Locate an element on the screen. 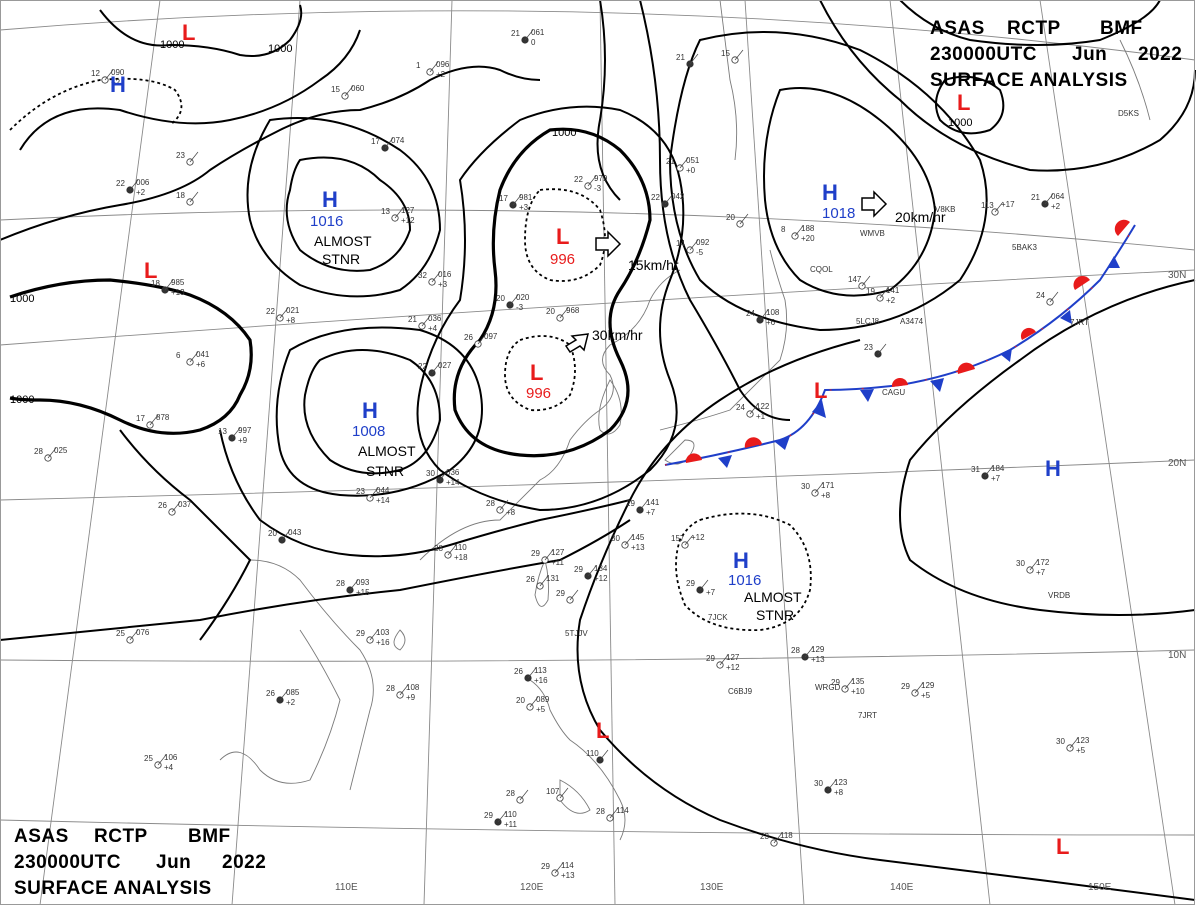 The width and height of the screenshot is (1200, 919). station-plot: 25 076 is located at coordinates (133, 636).